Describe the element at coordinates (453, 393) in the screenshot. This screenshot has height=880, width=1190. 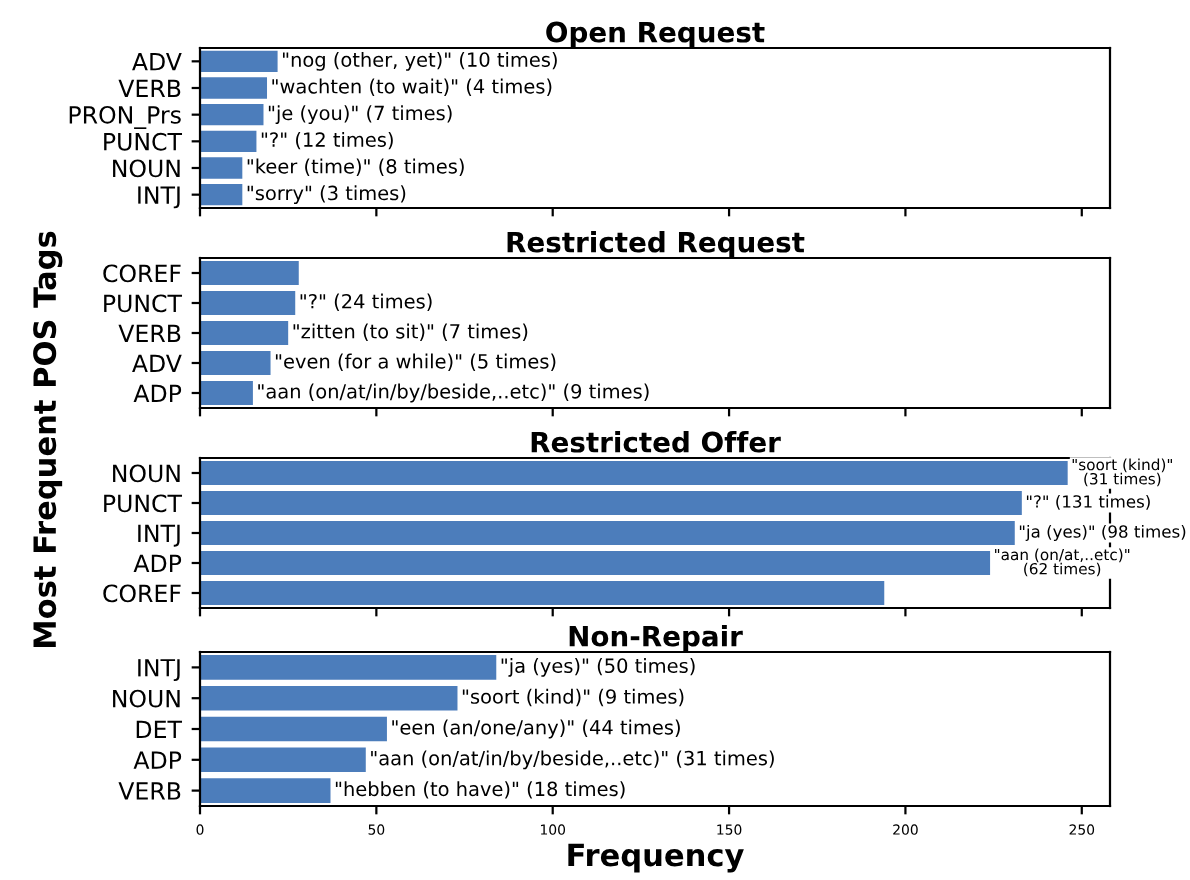
I see `annotation: "aan (on/at/in/by/beside,..etc)" (9 times)` at that location.